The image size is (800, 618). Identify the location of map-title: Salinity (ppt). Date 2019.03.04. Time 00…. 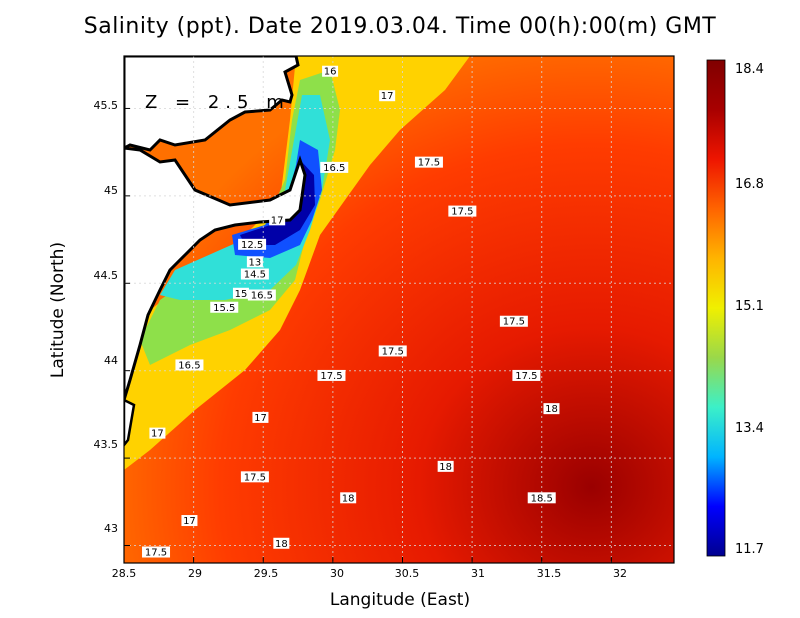
(400, 26).